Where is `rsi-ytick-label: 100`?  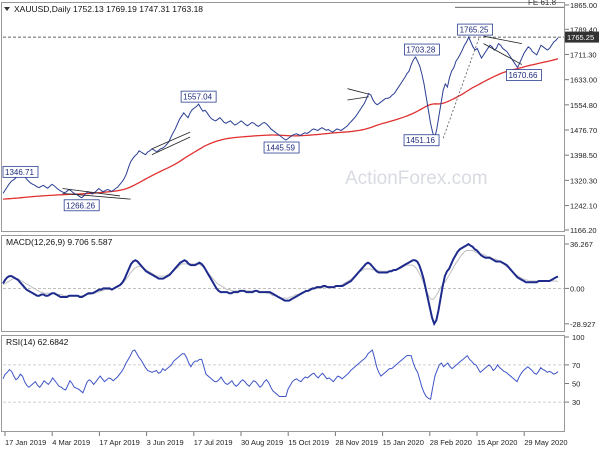
rsi-ytick-label: 100 is located at coordinates (578, 337).